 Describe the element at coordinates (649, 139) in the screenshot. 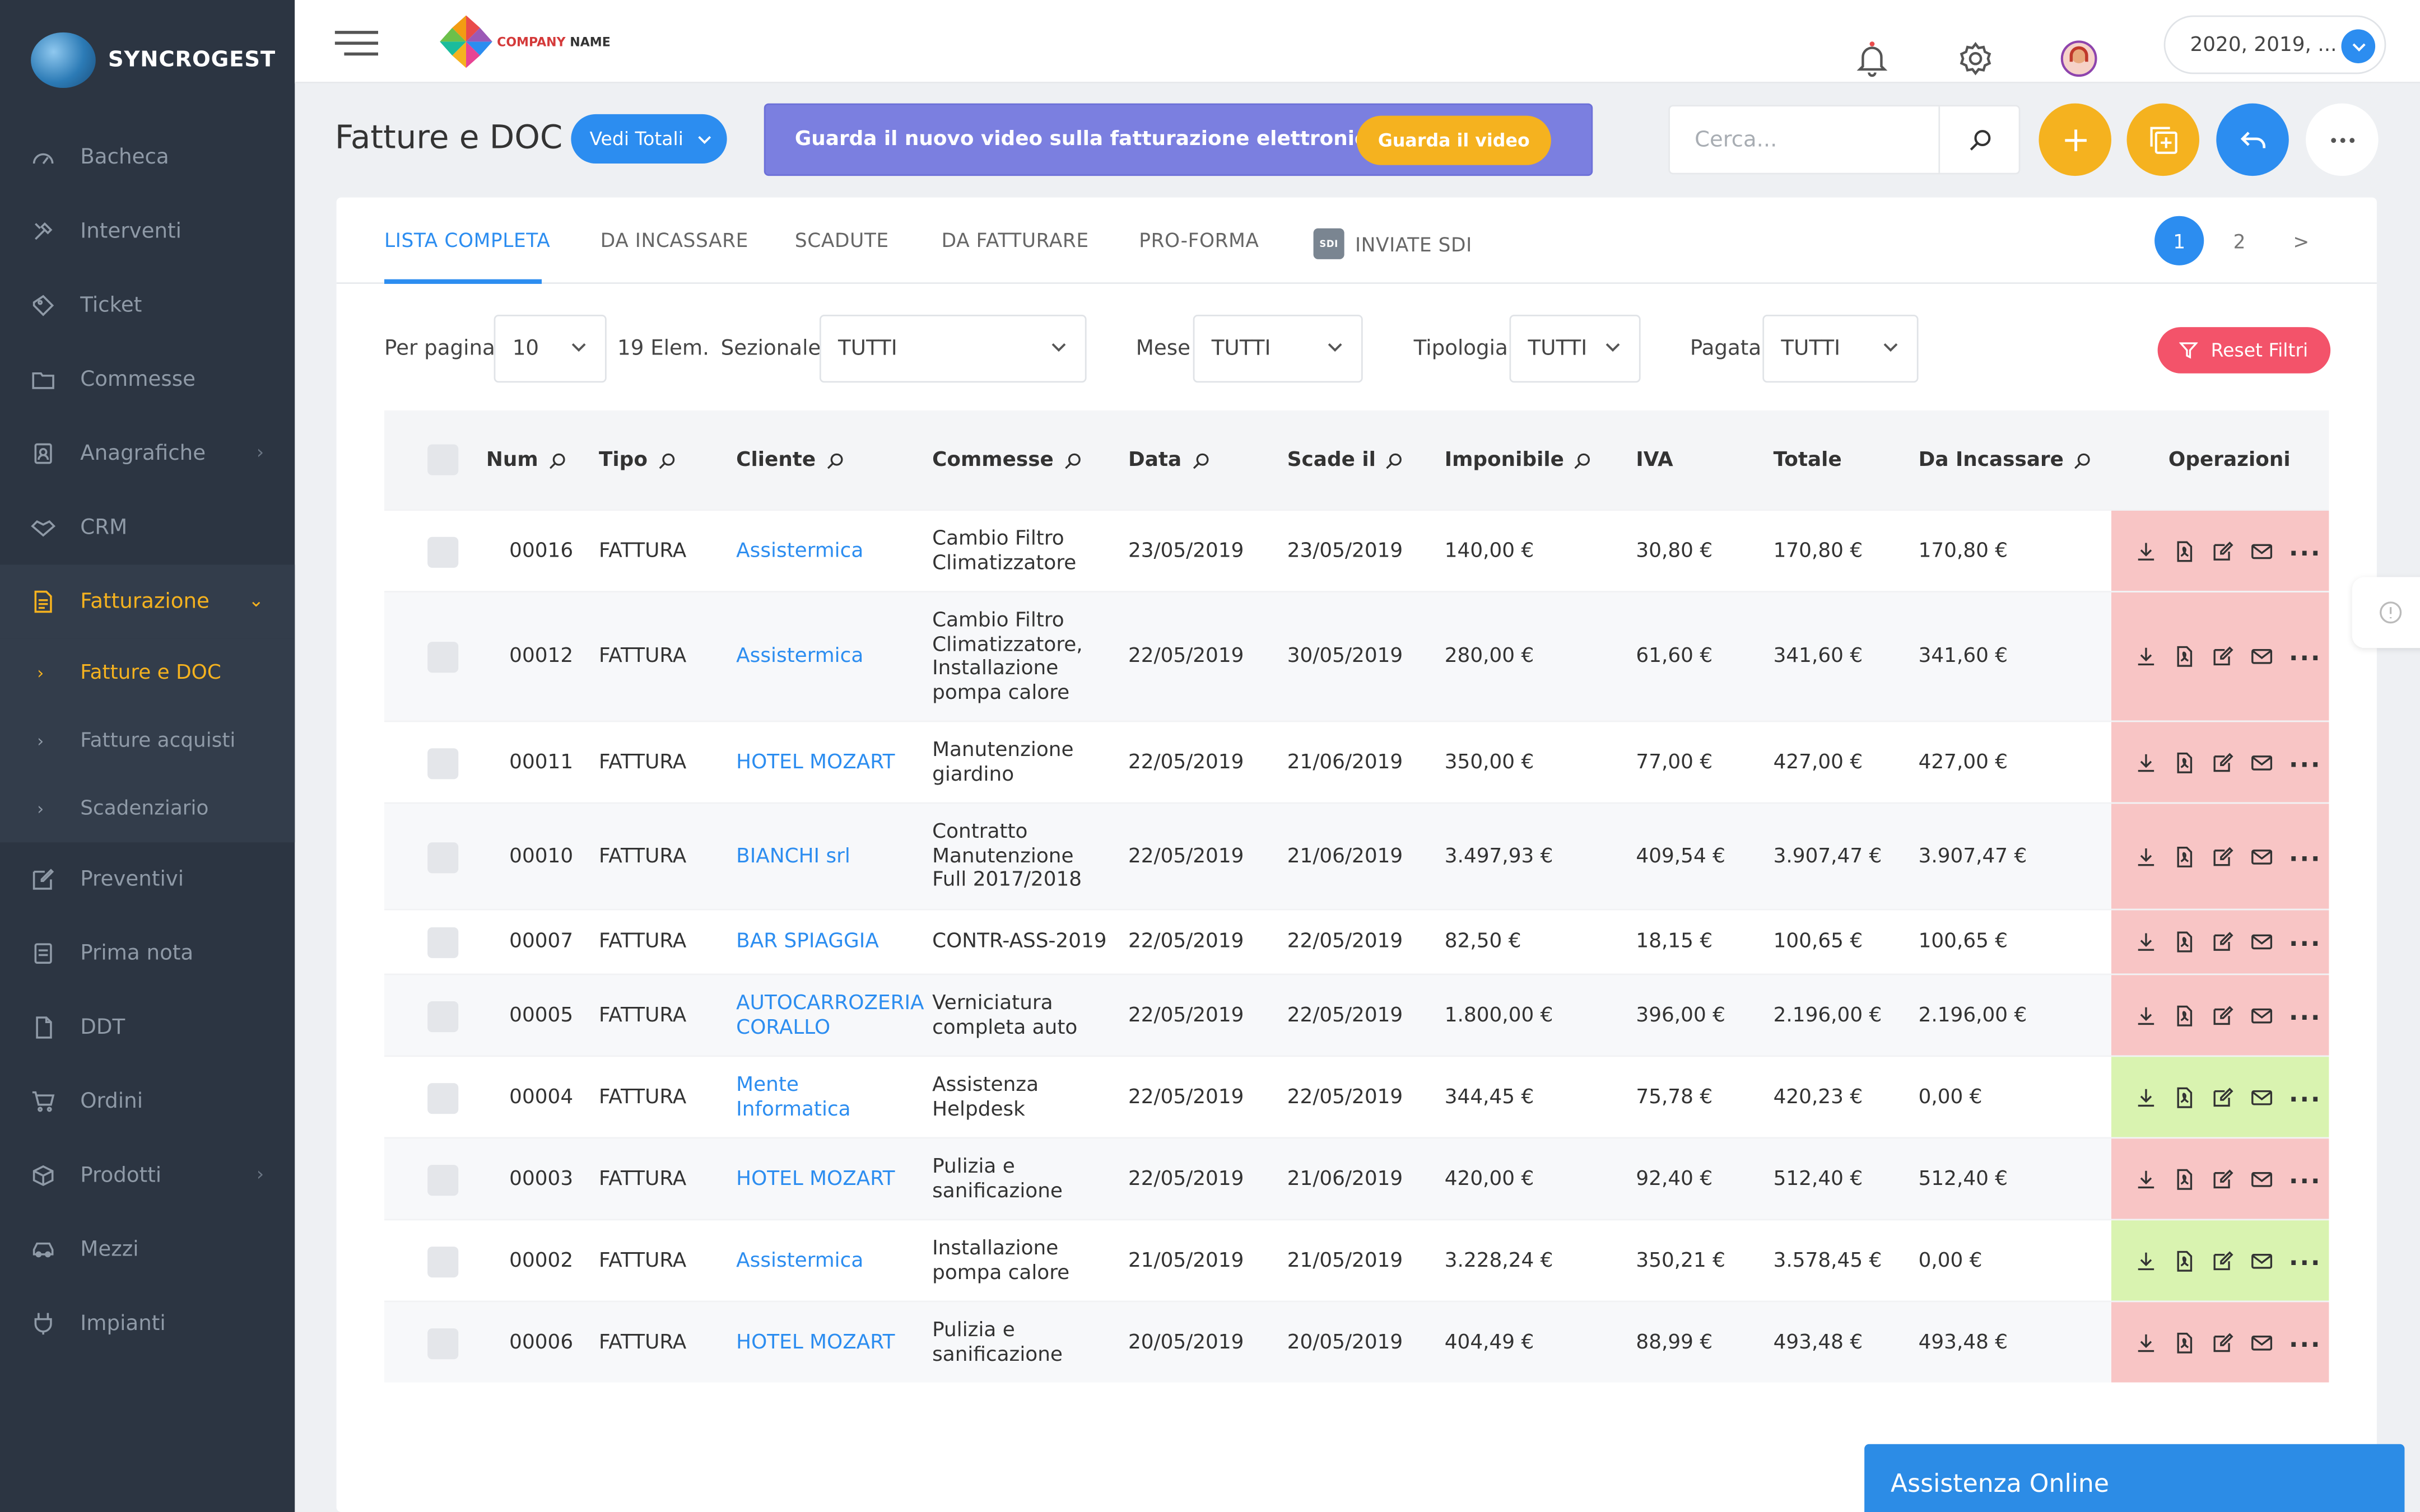

I see `totals-button: Vedi Totali` at that location.